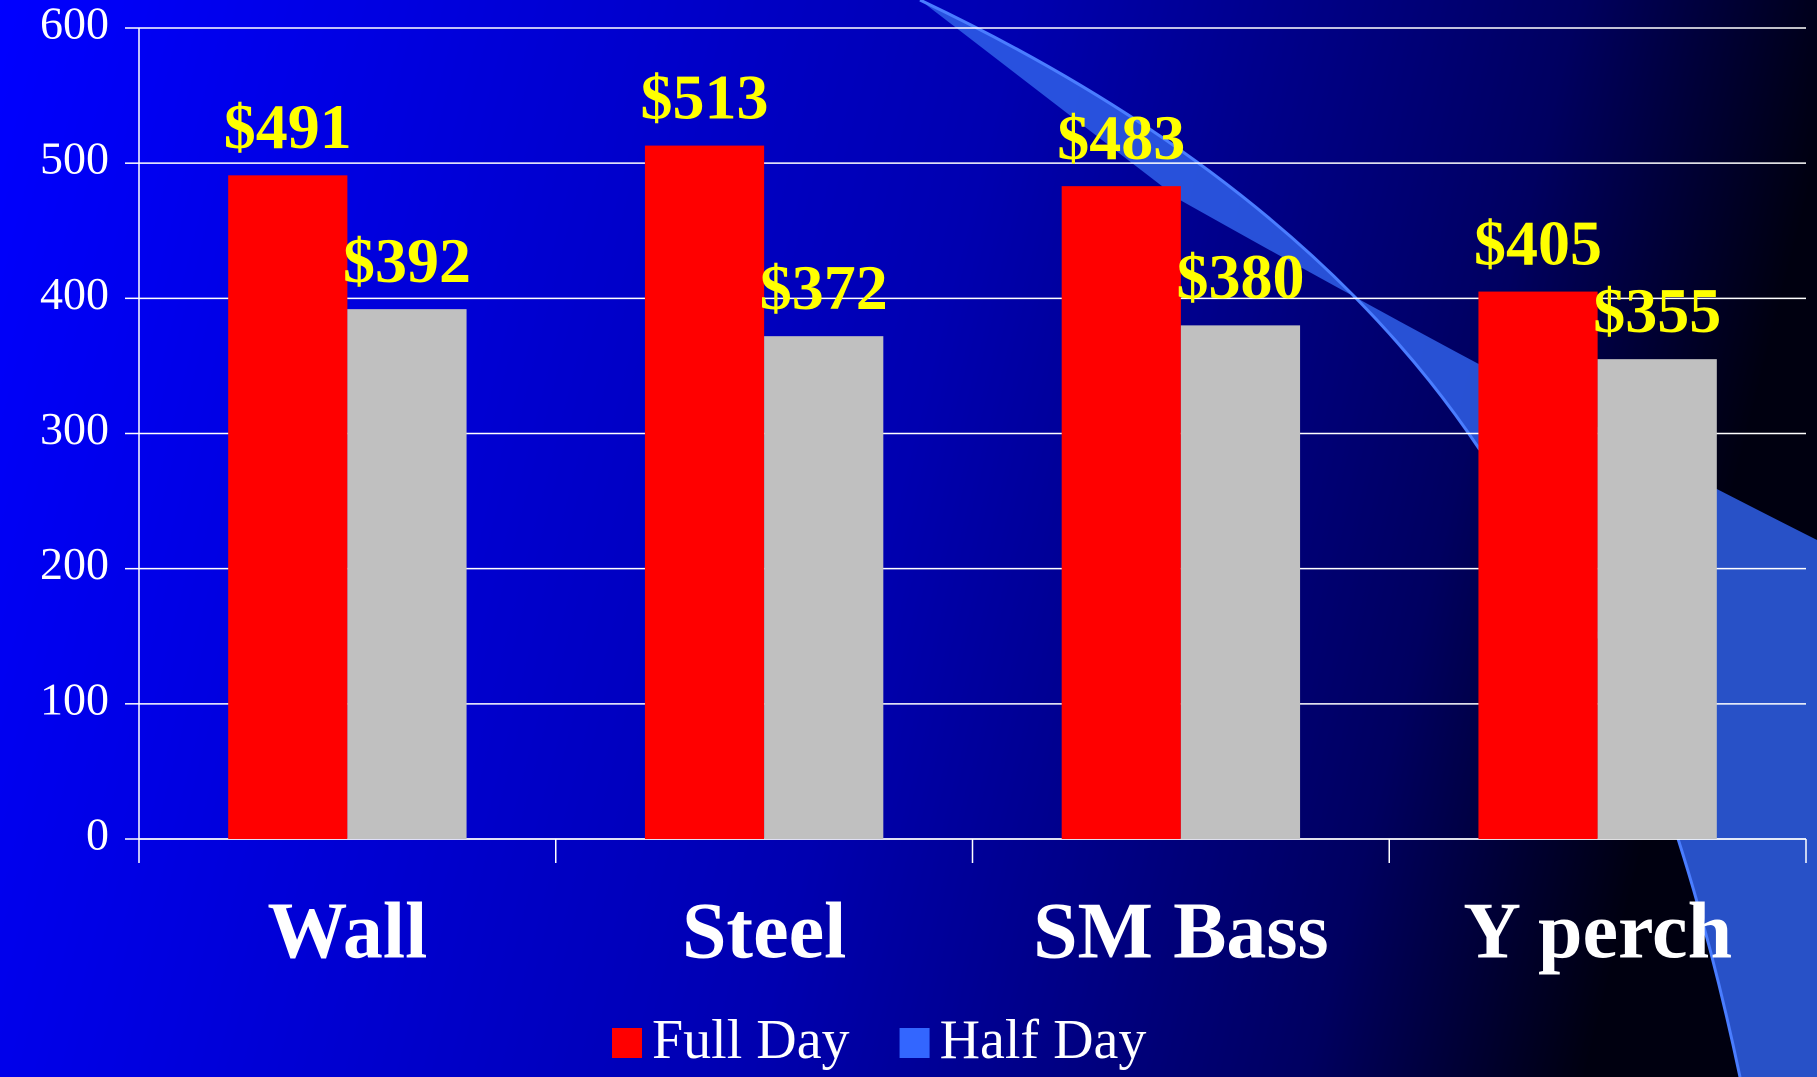 The width and height of the screenshot is (1817, 1077). I want to click on value-label: $355, so click(1657, 310).